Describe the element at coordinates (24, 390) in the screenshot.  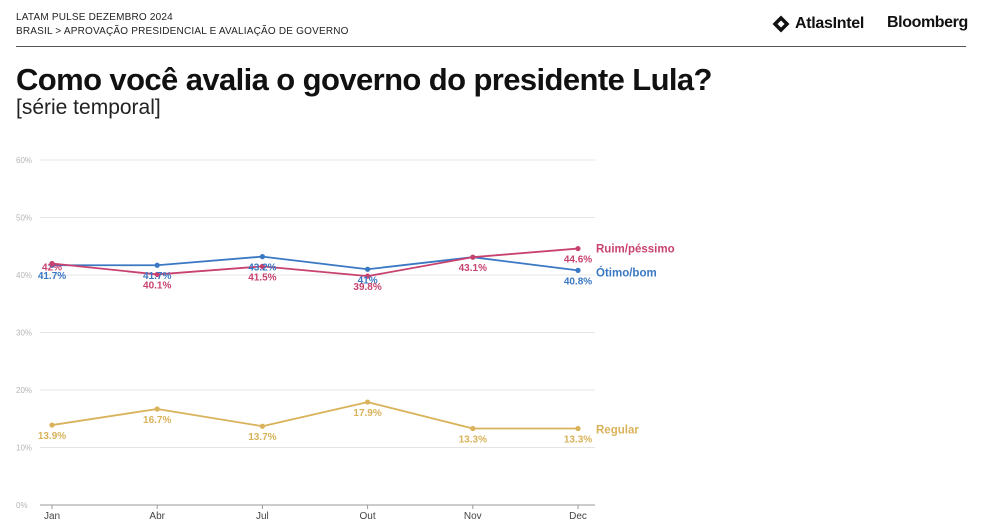
I see `y-tick-label: 20%` at that location.